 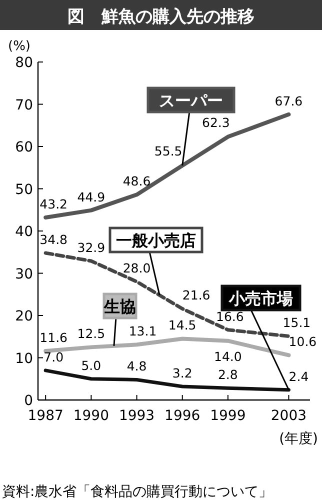 I want to click on text: 小売市場, so click(x=260, y=298).